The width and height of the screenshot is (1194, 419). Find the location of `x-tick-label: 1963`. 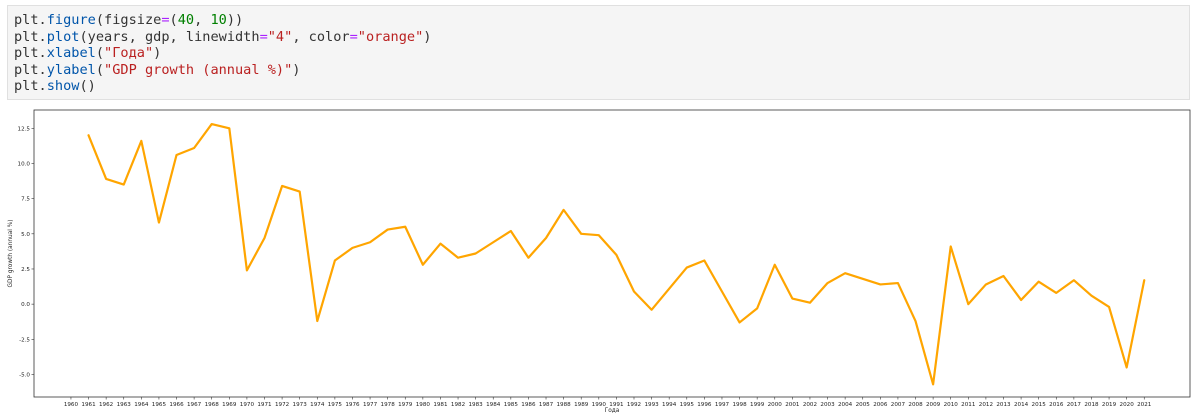

x-tick-label: 1963 is located at coordinates (124, 405).